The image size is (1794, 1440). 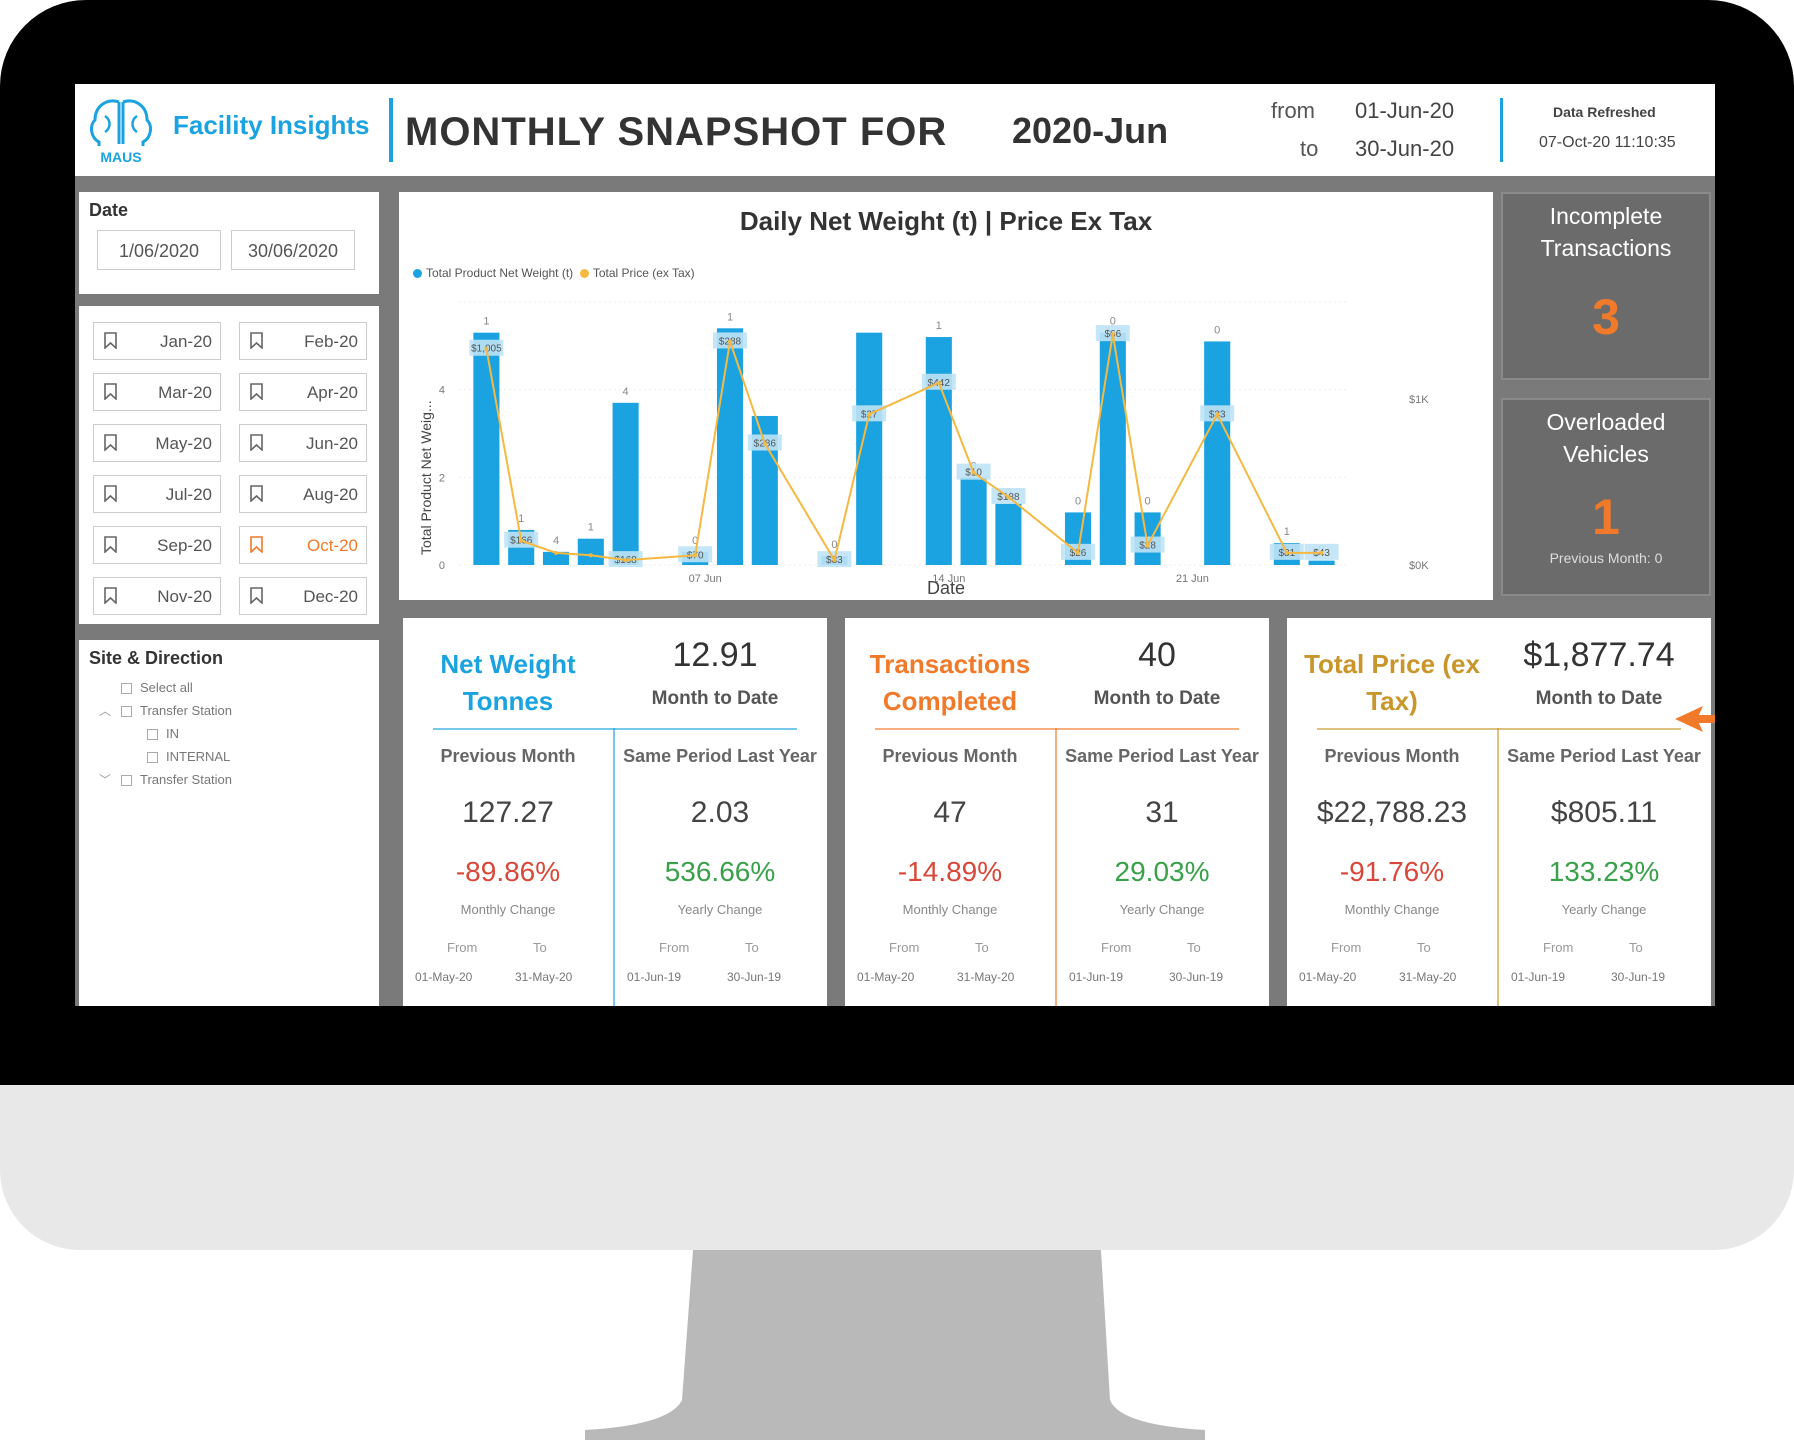 What do you see at coordinates (1604, 112) in the screenshot?
I see `refresh-label: Data Refreshed` at bounding box center [1604, 112].